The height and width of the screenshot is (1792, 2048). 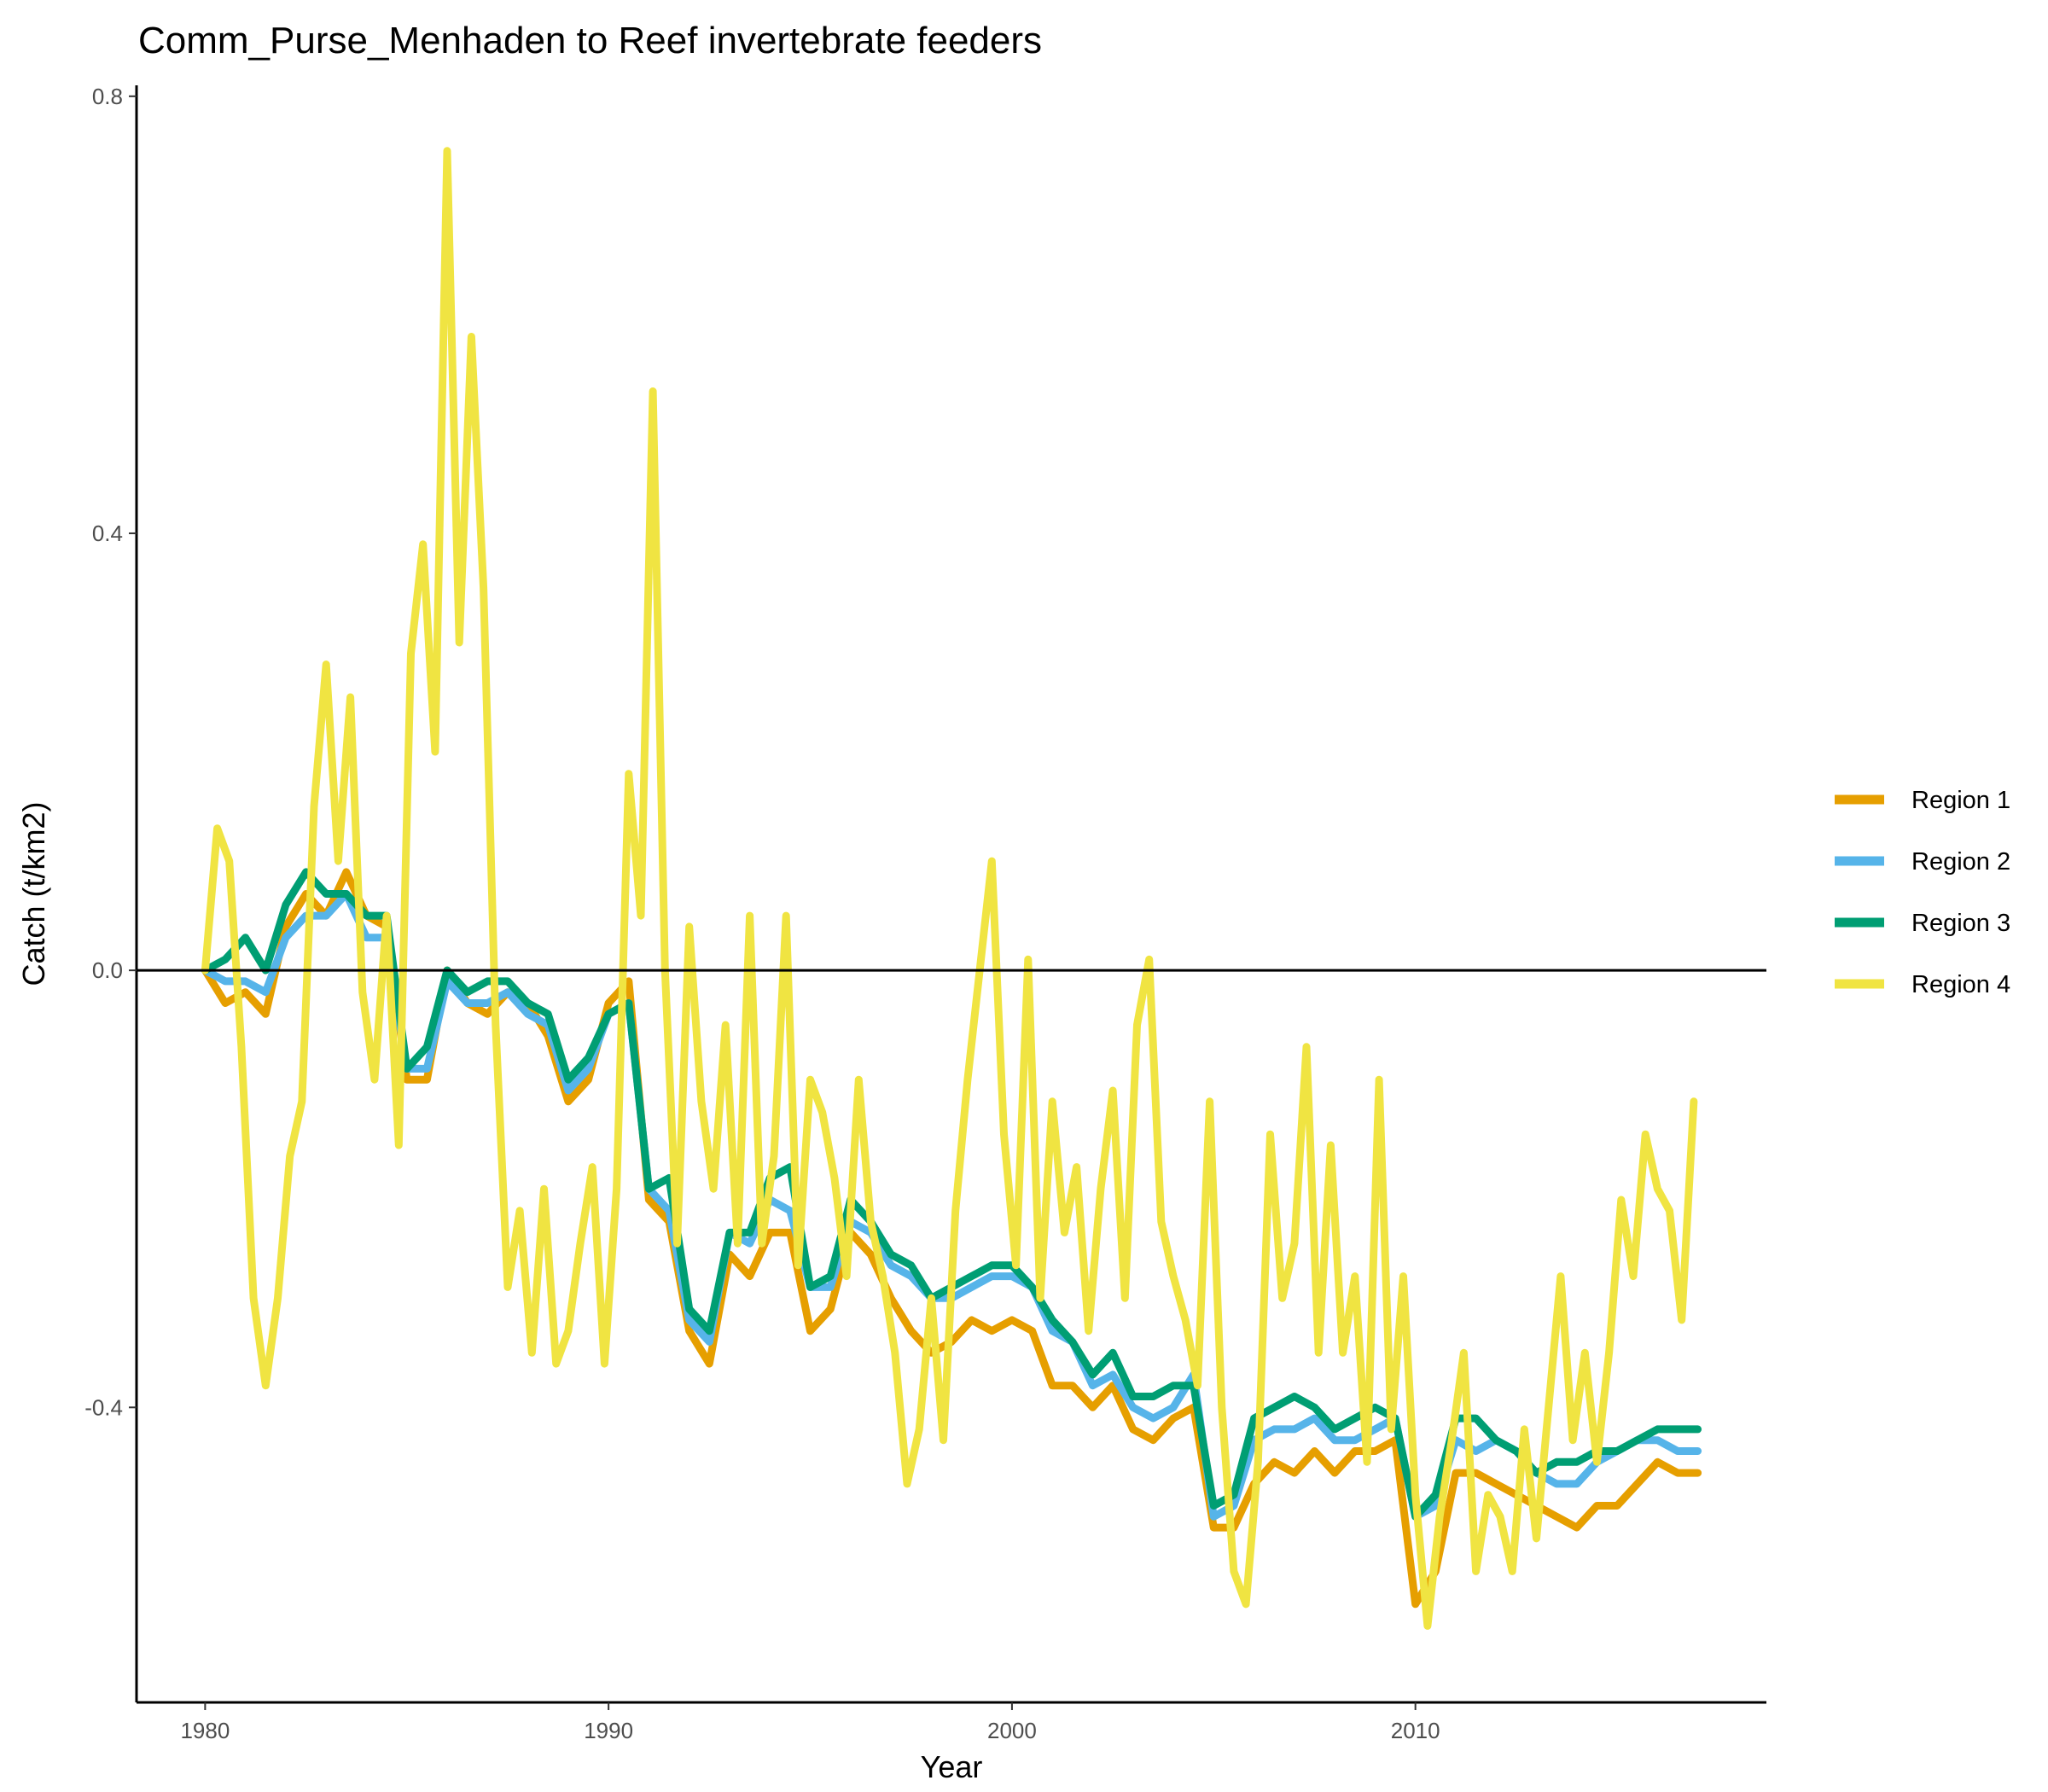 What do you see at coordinates (107, 533) in the screenshot?
I see `y-tick-label: 0.4` at bounding box center [107, 533].